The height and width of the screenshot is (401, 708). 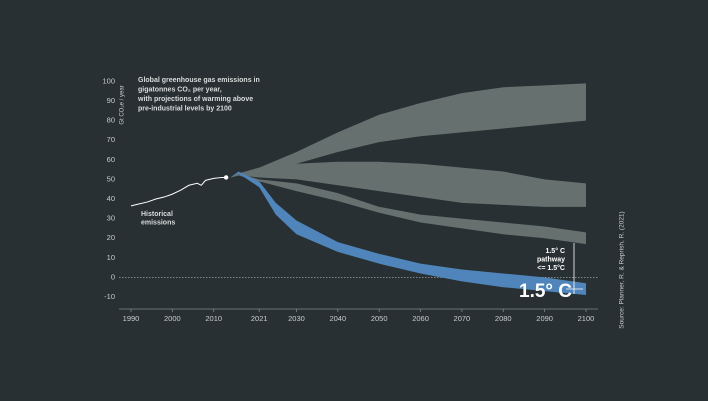 What do you see at coordinates (111, 120) in the screenshot?
I see `y-tick-label: 80` at bounding box center [111, 120].